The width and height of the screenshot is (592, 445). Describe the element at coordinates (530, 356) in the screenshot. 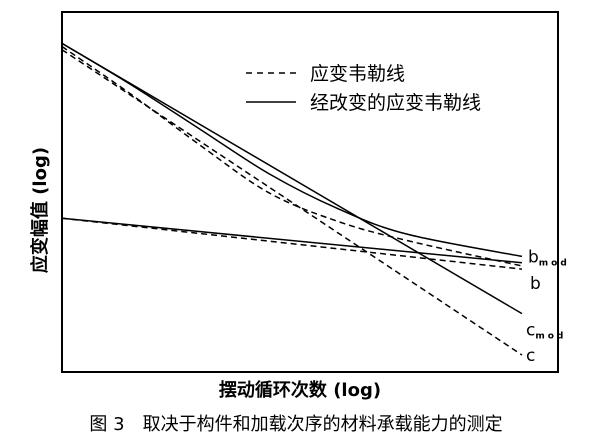

I see `series-label-c: c` at that location.